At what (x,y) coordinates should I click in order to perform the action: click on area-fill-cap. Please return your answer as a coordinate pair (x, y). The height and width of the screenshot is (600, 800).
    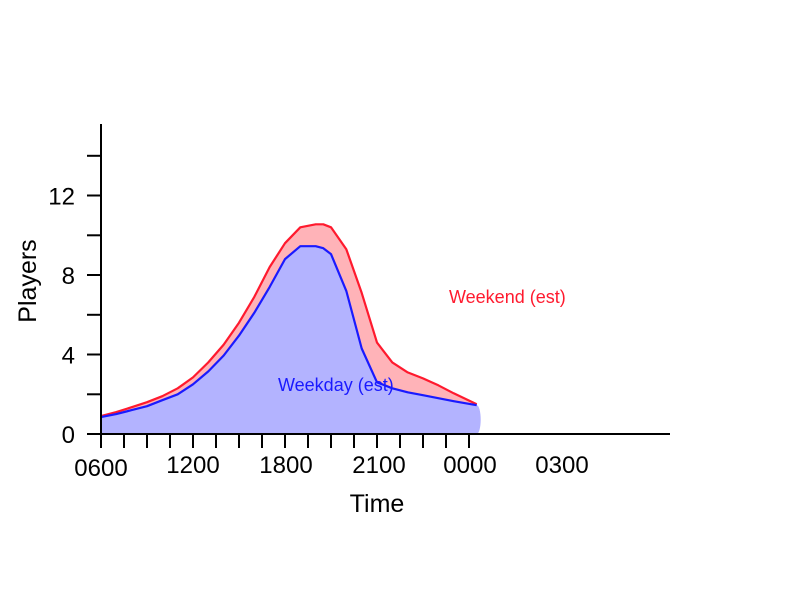
    Looking at the image, I should click on (476, 419).